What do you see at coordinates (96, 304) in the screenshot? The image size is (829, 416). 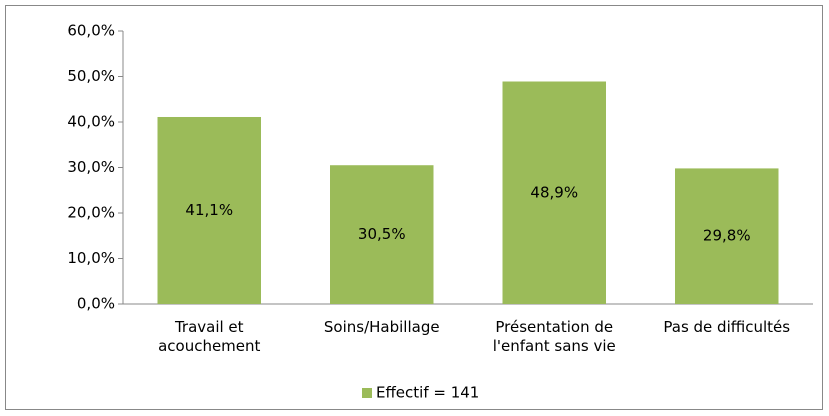 I see `y-tick-label: 0,0%` at bounding box center [96, 304].